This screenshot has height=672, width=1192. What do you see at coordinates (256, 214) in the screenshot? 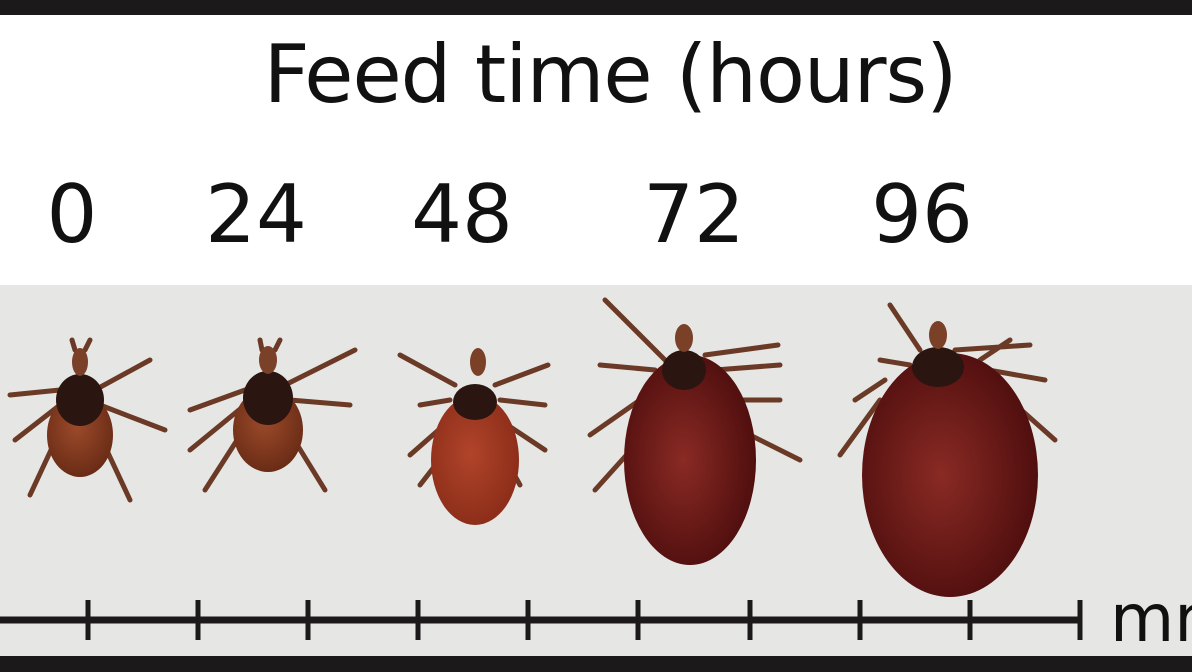
I see `time-label-24: 24` at bounding box center [256, 214].